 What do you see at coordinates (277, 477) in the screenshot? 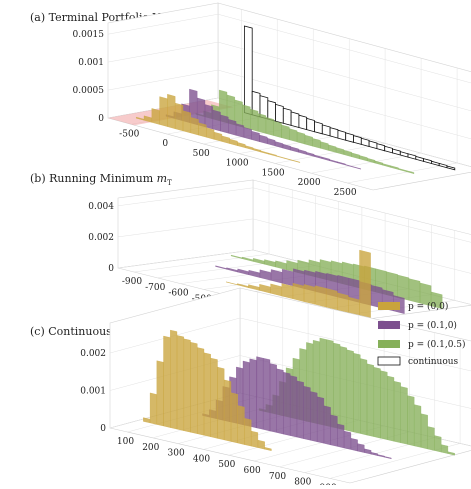
I see `x-tick-label: 700` at bounding box center [277, 477].